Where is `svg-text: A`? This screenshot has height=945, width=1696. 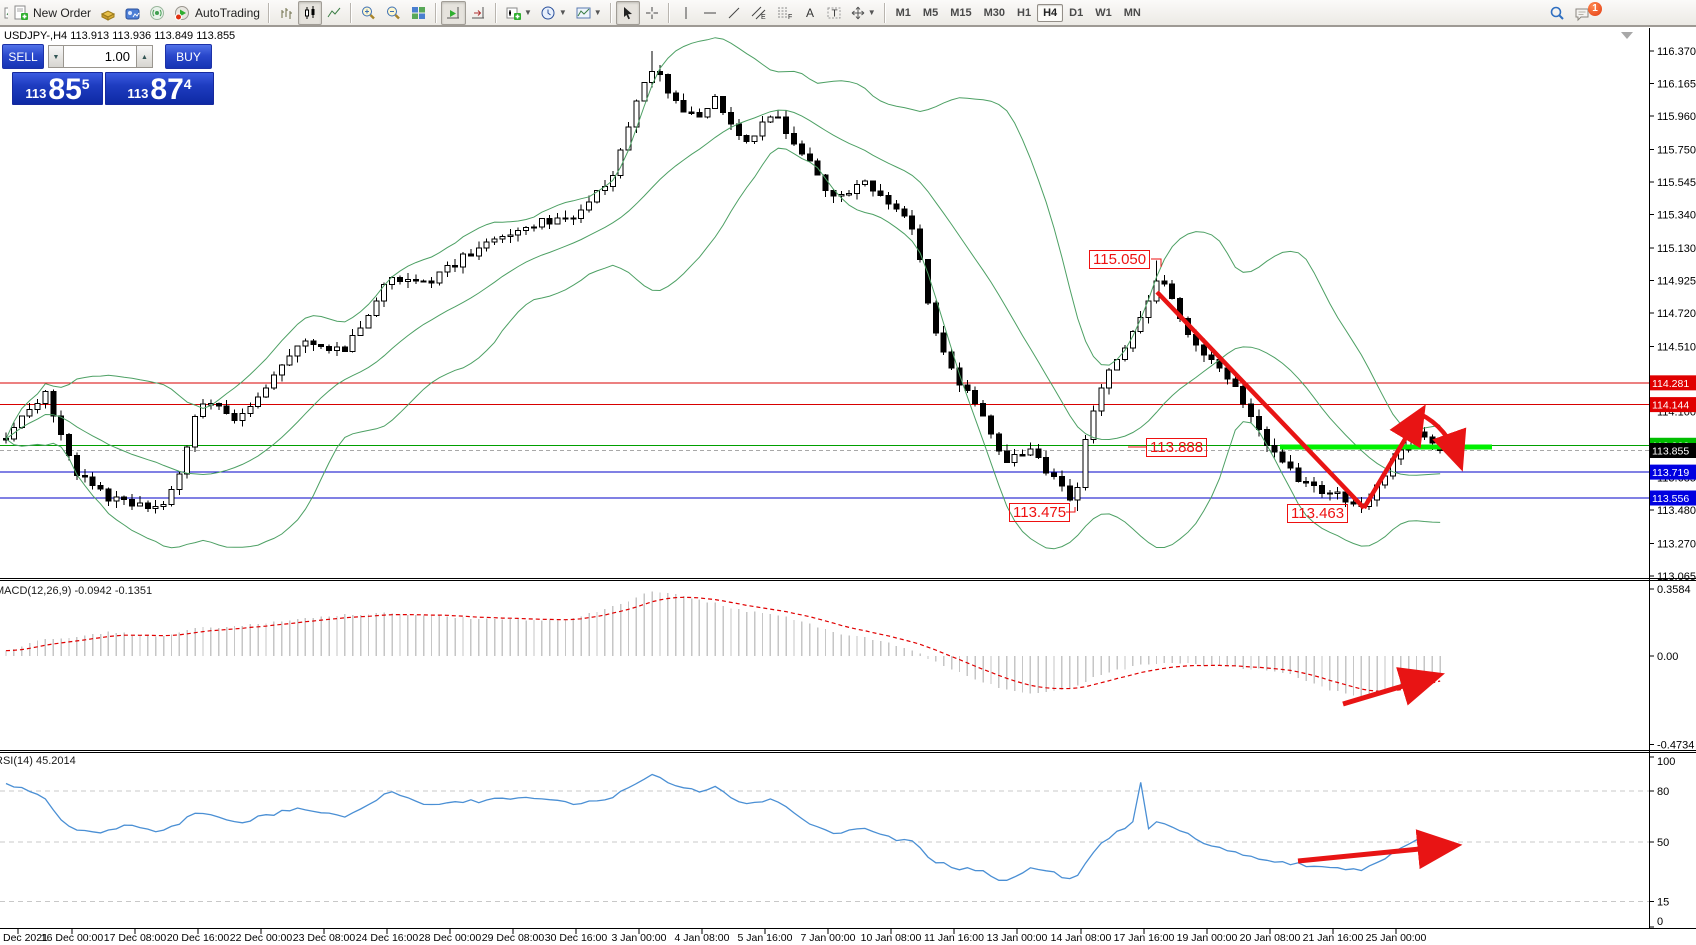
svg-text: A is located at coordinates (810, 13).